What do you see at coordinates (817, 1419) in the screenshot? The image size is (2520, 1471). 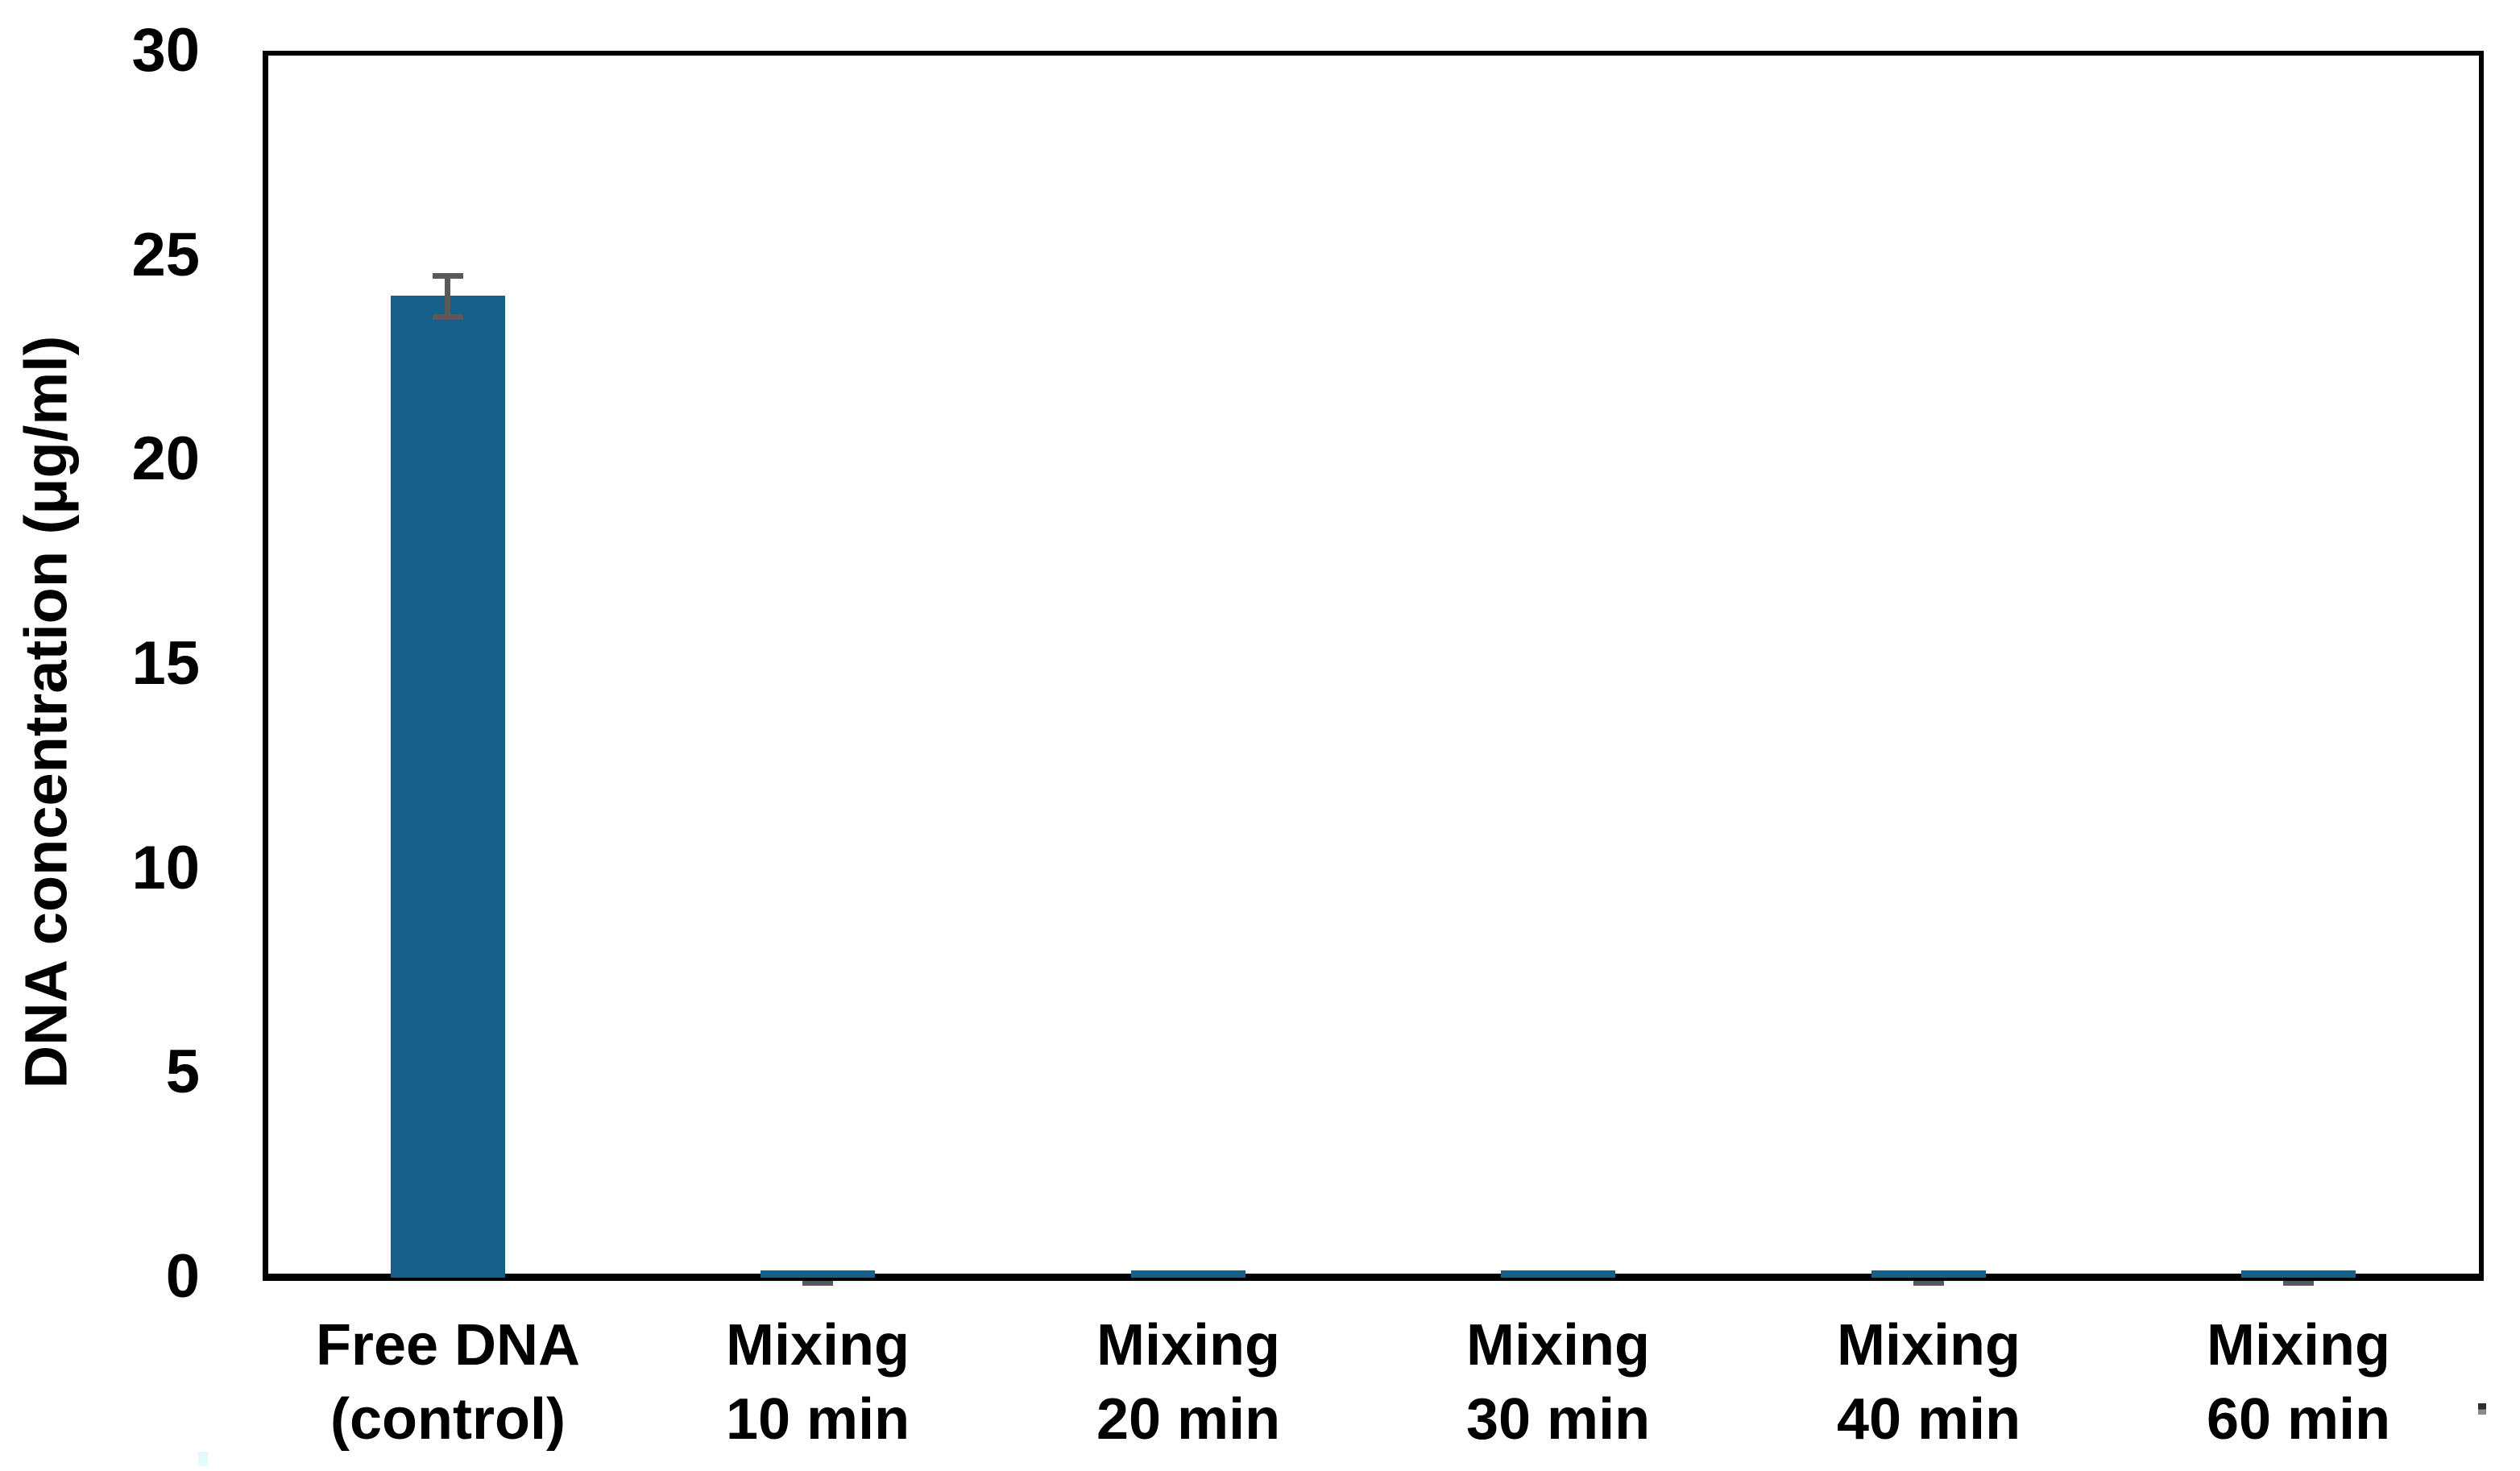 I see `x-category-label-line: 10 min` at bounding box center [817, 1419].